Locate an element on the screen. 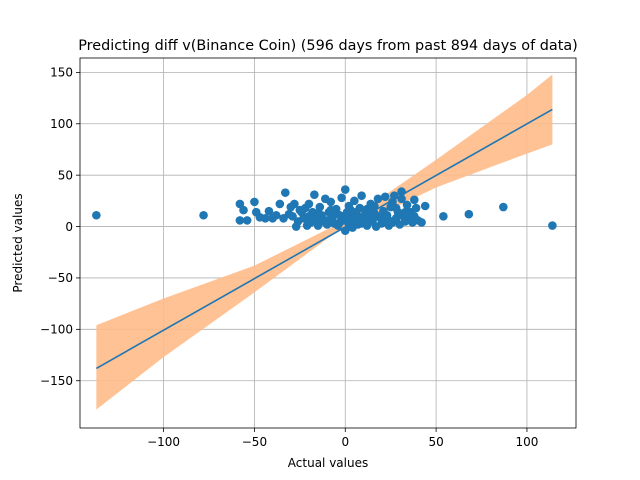  x-axis-label: Actual values is located at coordinates (328, 463).